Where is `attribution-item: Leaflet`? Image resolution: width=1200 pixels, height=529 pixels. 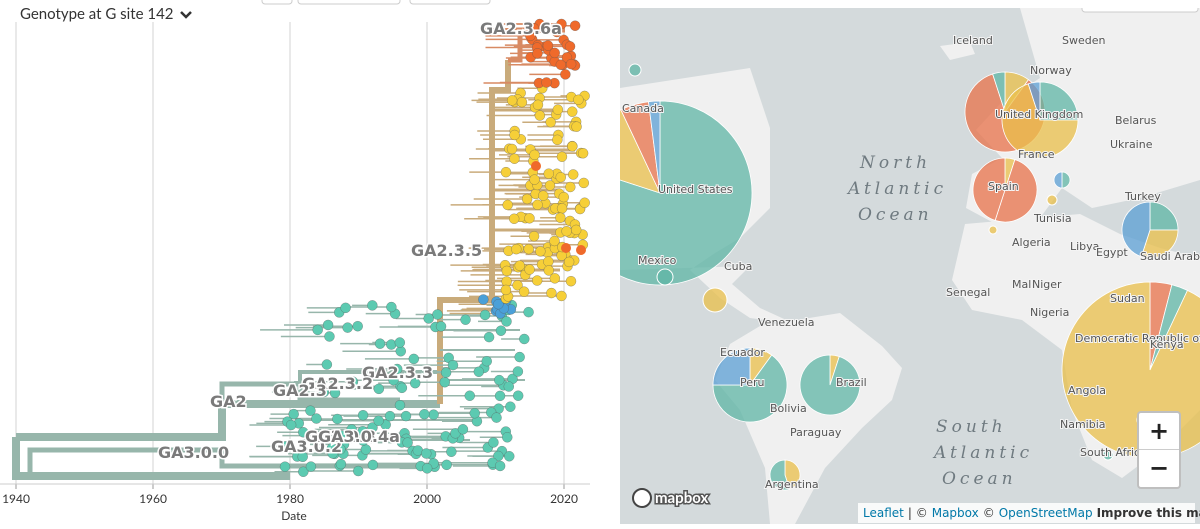
attribution-item: Leaflet is located at coordinates (883, 513).